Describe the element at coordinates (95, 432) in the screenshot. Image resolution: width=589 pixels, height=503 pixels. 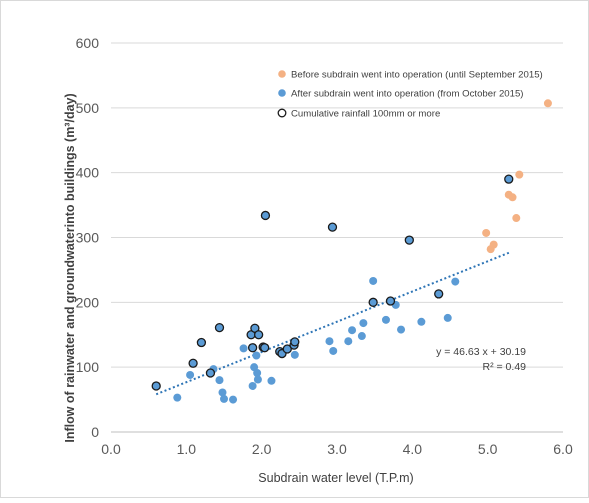
I see `y-tick-label: 0` at that location.